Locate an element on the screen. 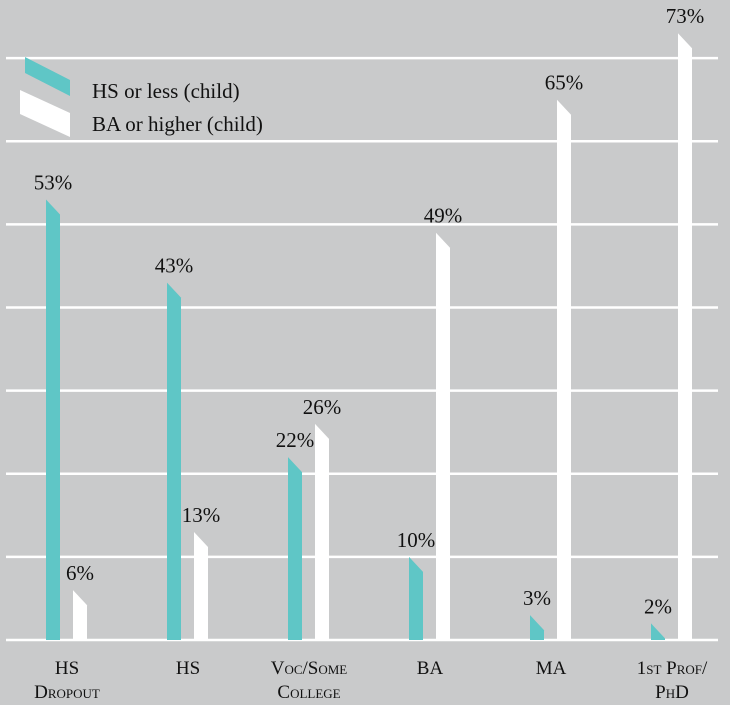 The height and width of the screenshot is (705, 730). value-label: 73% is located at coordinates (685, 16).